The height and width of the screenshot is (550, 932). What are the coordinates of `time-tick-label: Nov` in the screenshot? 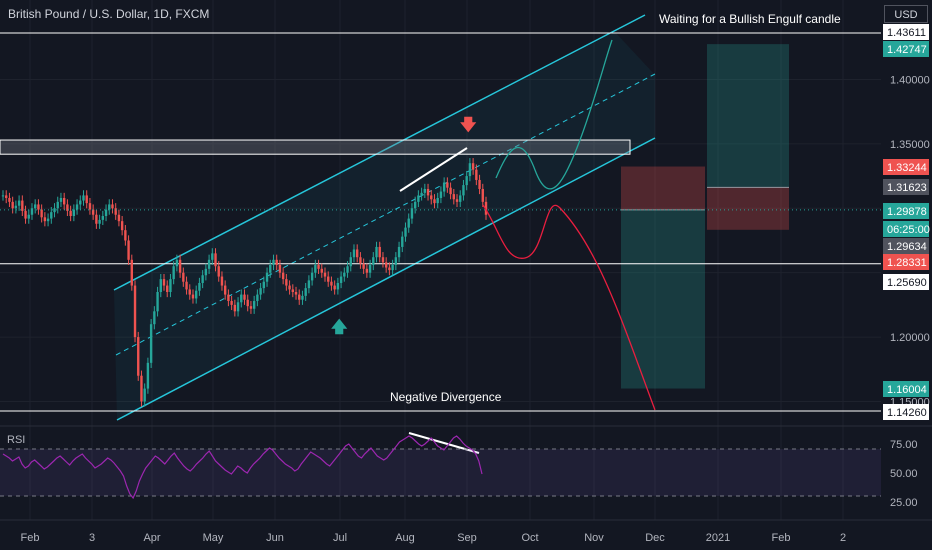 It's located at (594, 538).